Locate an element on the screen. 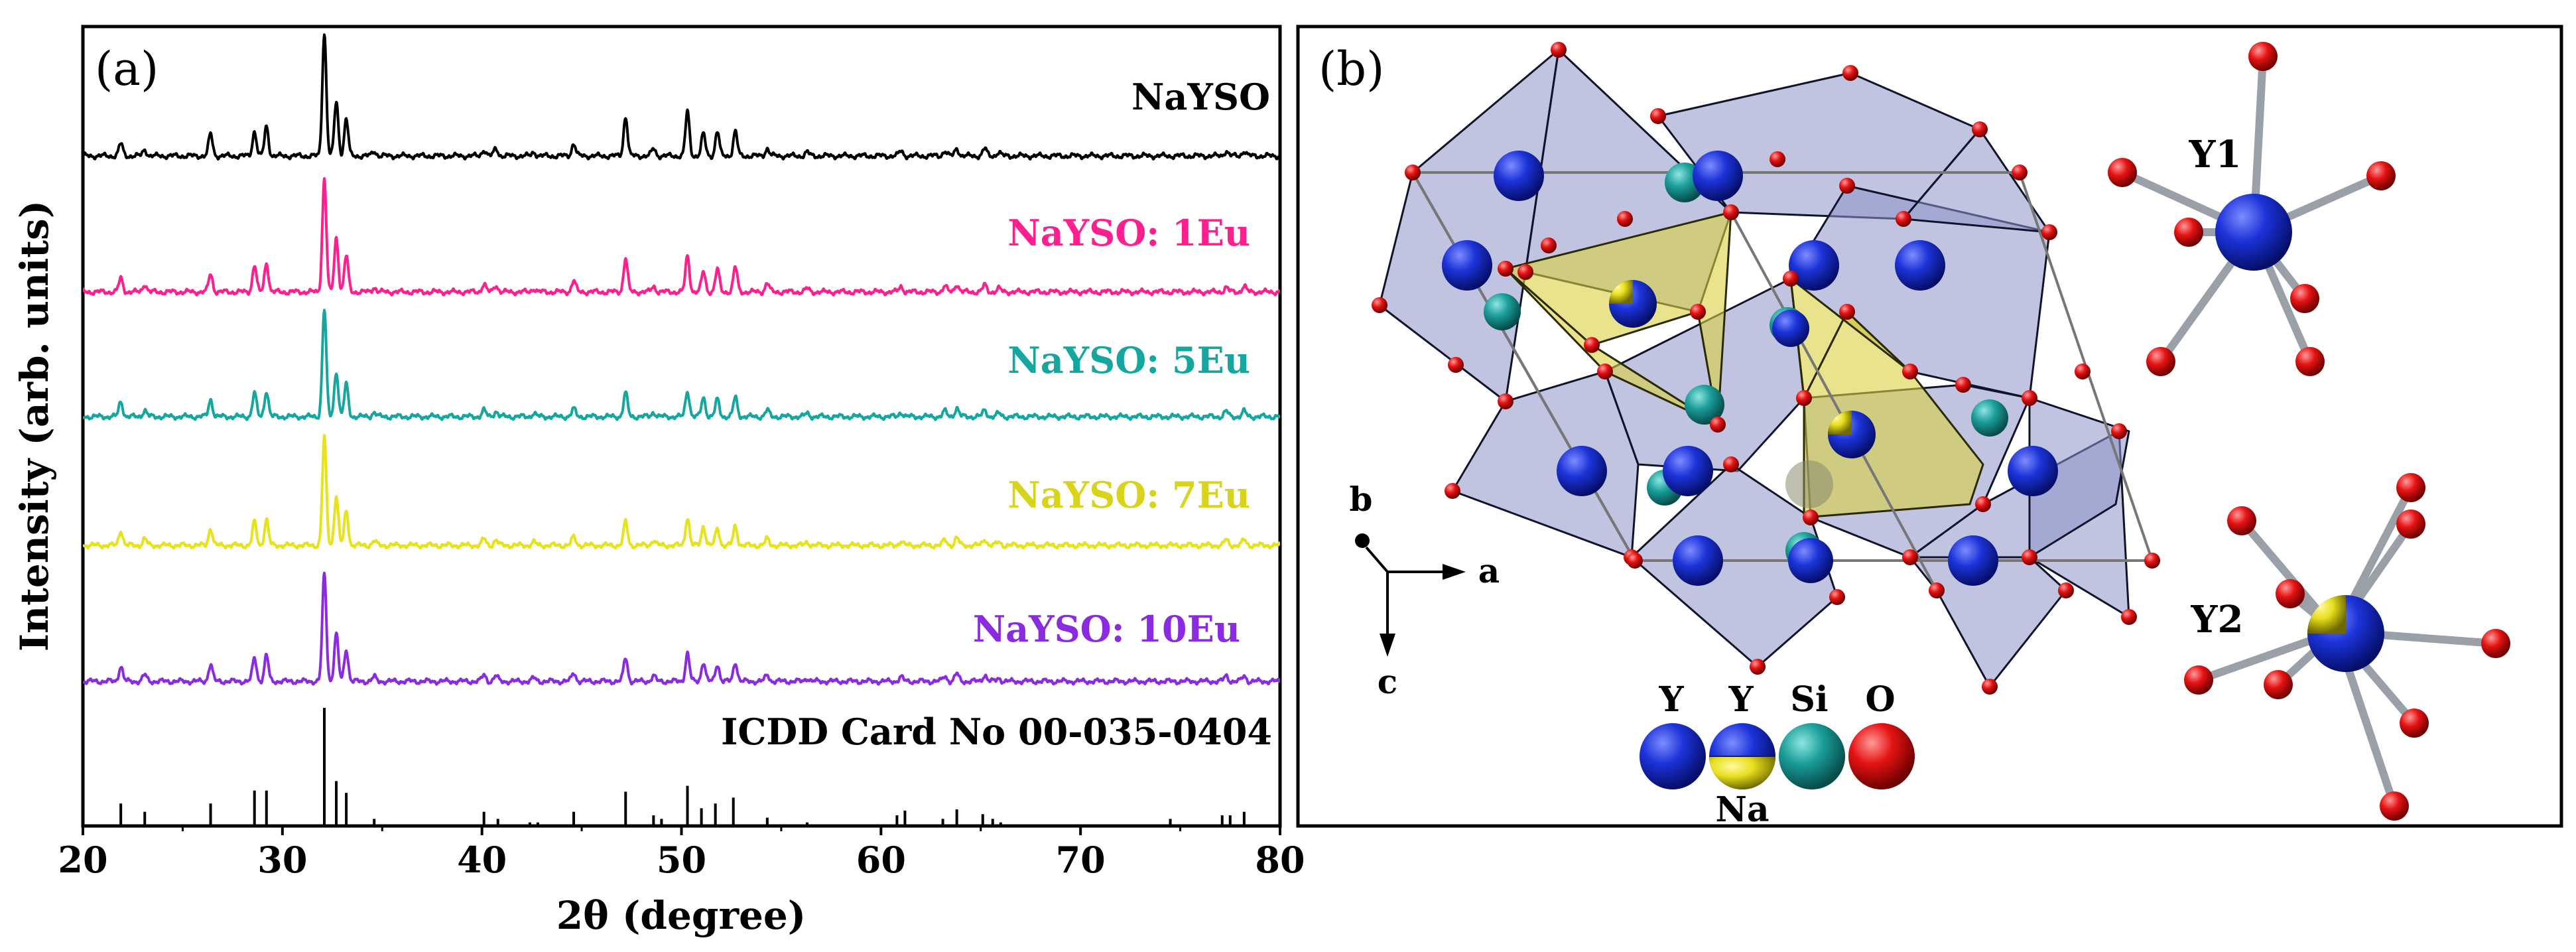 The width and height of the screenshot is (2576, 952). x-tick-label: 50 is located at coordinates (681, 860).